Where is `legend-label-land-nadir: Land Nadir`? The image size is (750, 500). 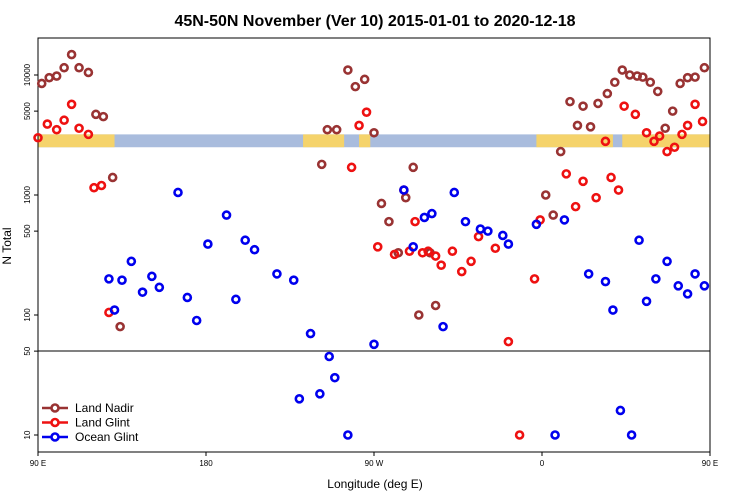 legend-label-land-nadir: Land Nadir is located at coordinates (104, 408).